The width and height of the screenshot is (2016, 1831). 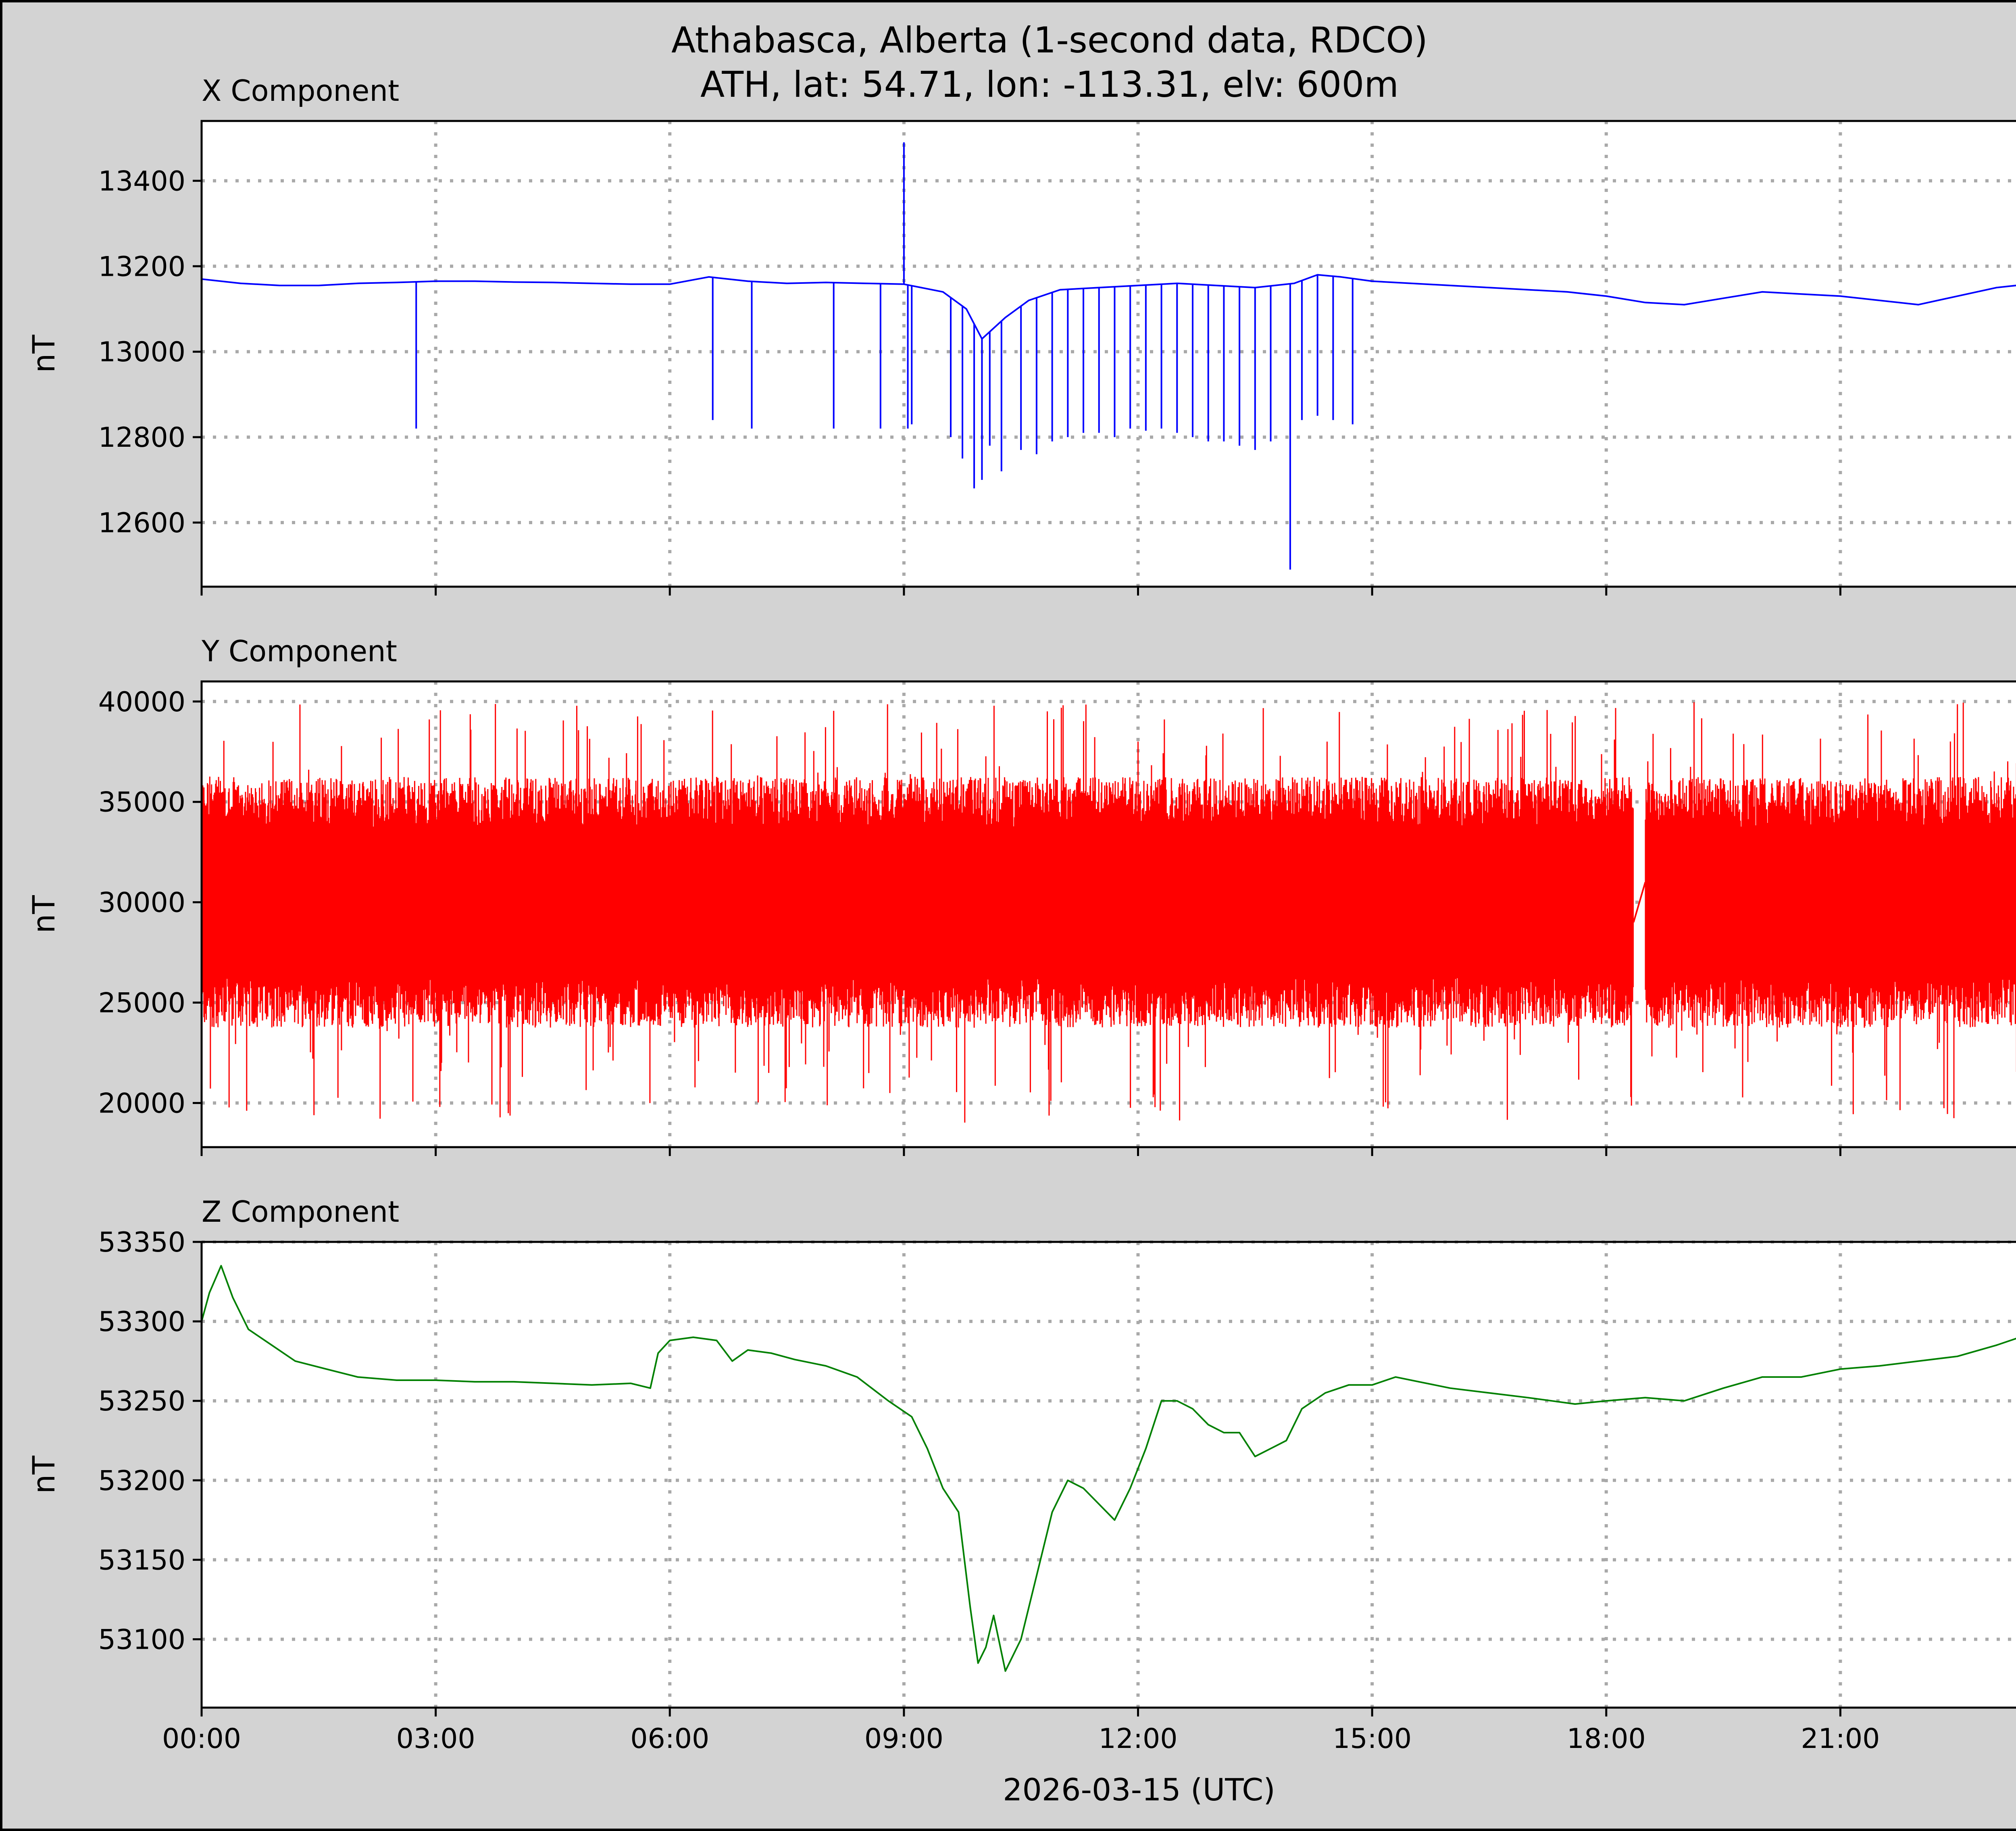 I want to click on panel-title: Y Component, so click(x=299, y=651).